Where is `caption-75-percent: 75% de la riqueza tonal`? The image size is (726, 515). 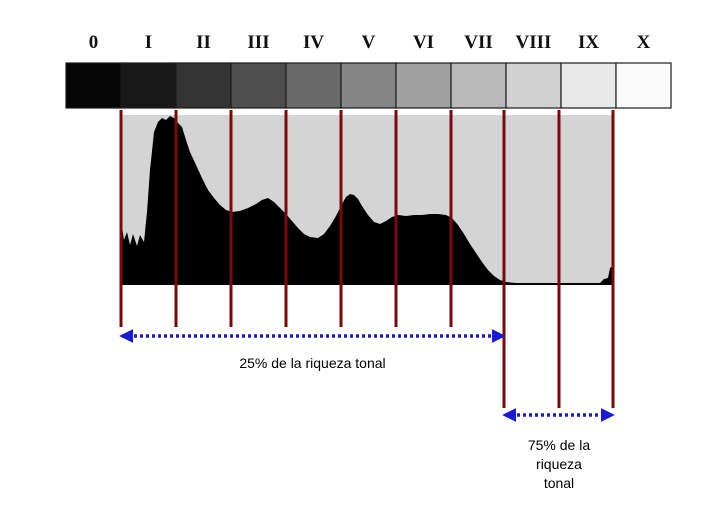
caption-75-percent: 75% de la riqueza tonal is located at coordinates (559, 464).